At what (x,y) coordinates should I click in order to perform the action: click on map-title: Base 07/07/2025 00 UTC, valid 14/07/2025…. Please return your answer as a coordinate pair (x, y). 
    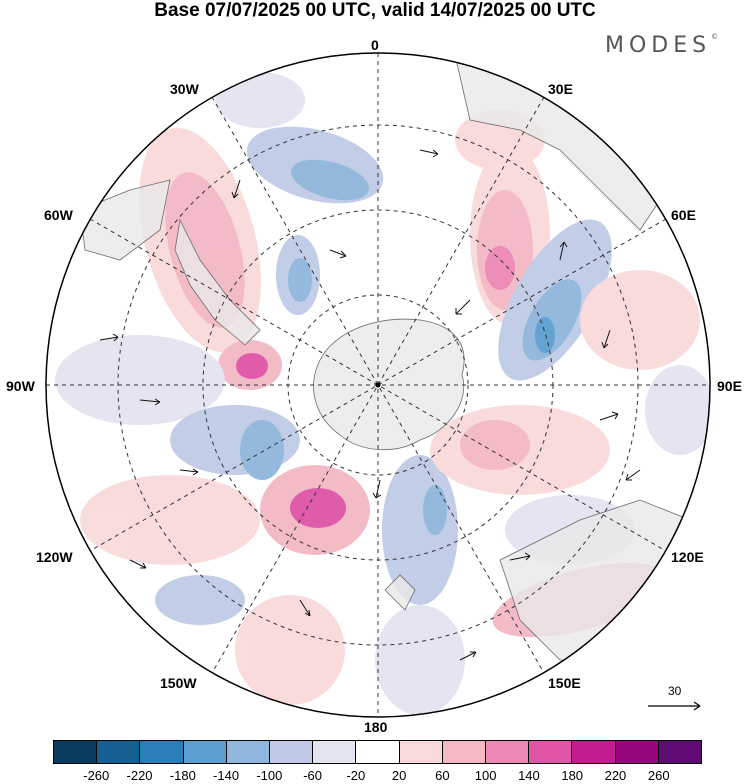
    Looking at the image, I should click on (375, 10).